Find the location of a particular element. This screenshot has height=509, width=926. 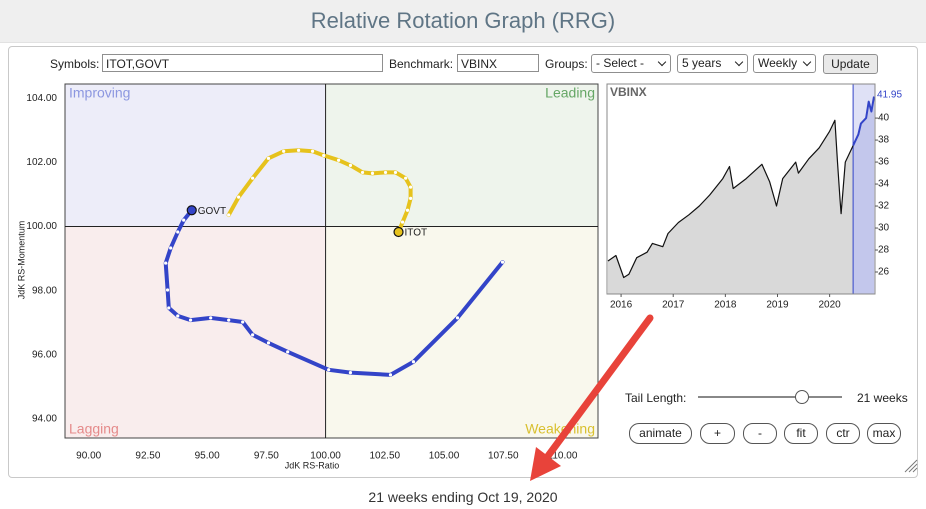

x-tick-label: 2018 is located at coordinates (725, 305).